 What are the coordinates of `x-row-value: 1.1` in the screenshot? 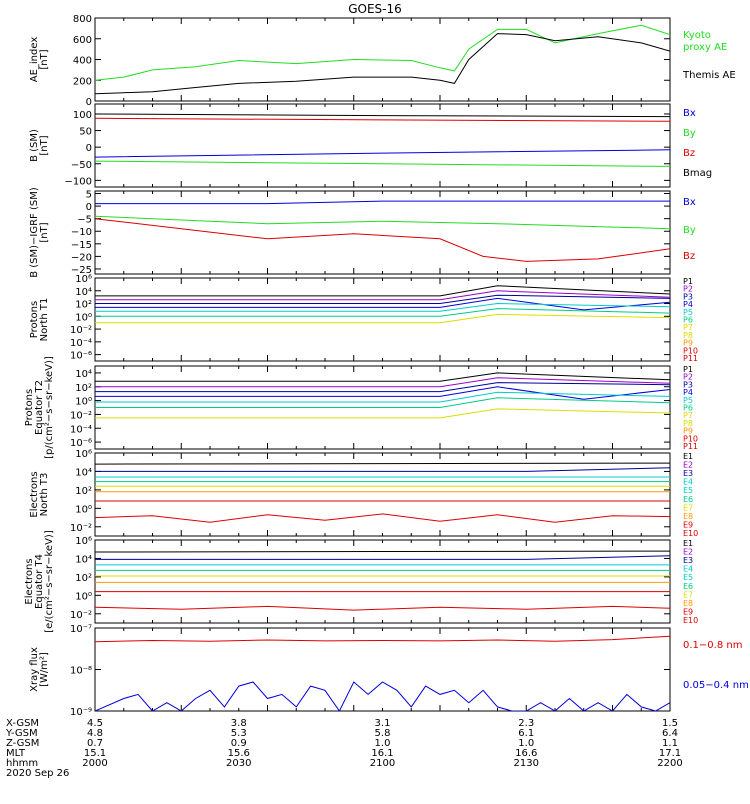 It's located at (670, 743).